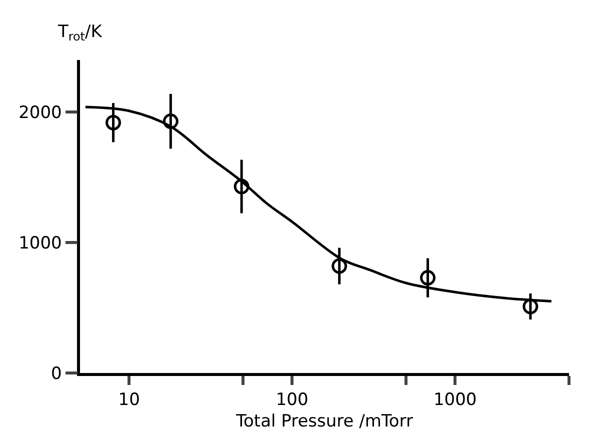 The image size is (599, 448). Describe the element at coordinates (129, 400) in the screenshot. I see `x-tick-label: 10` at that location.